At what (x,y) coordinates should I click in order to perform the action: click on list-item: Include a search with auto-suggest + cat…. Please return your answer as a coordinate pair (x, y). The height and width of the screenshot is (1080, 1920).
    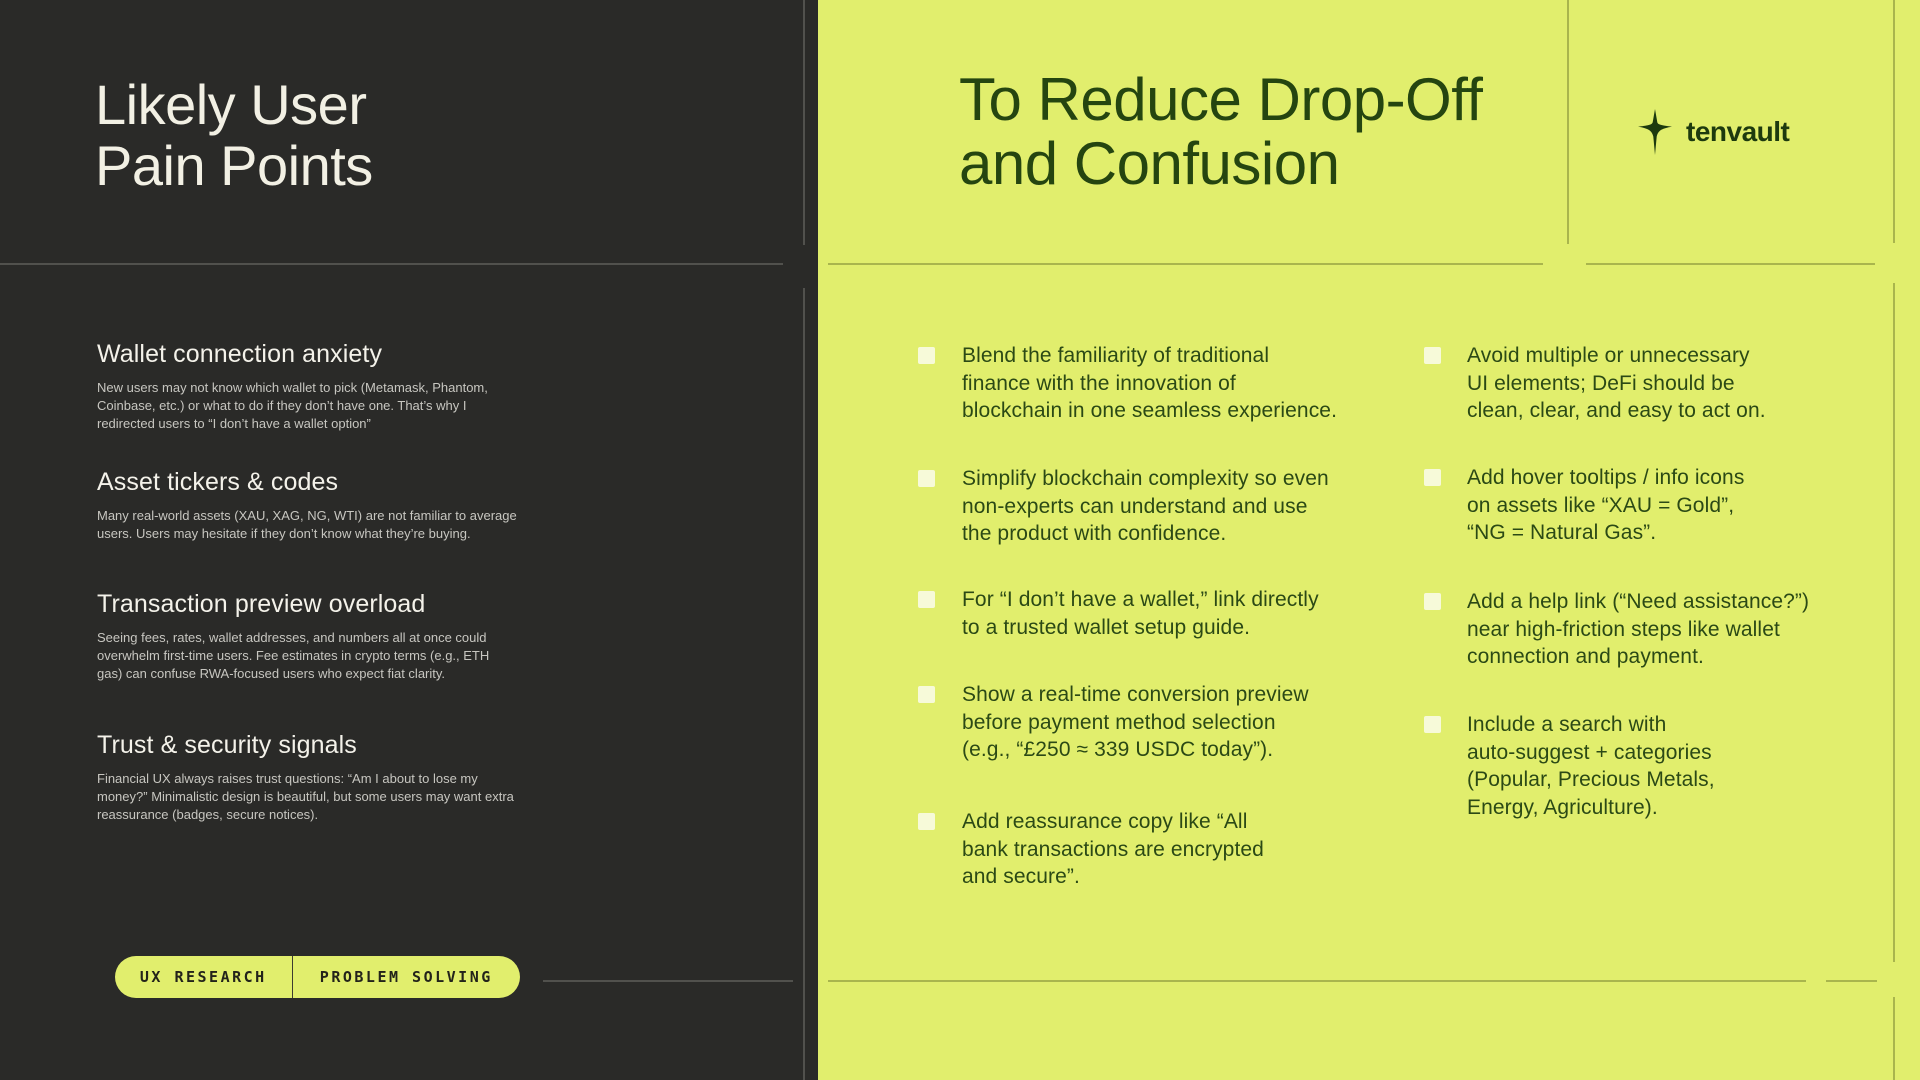
    Looking at the image, I should click on (1569, 766).